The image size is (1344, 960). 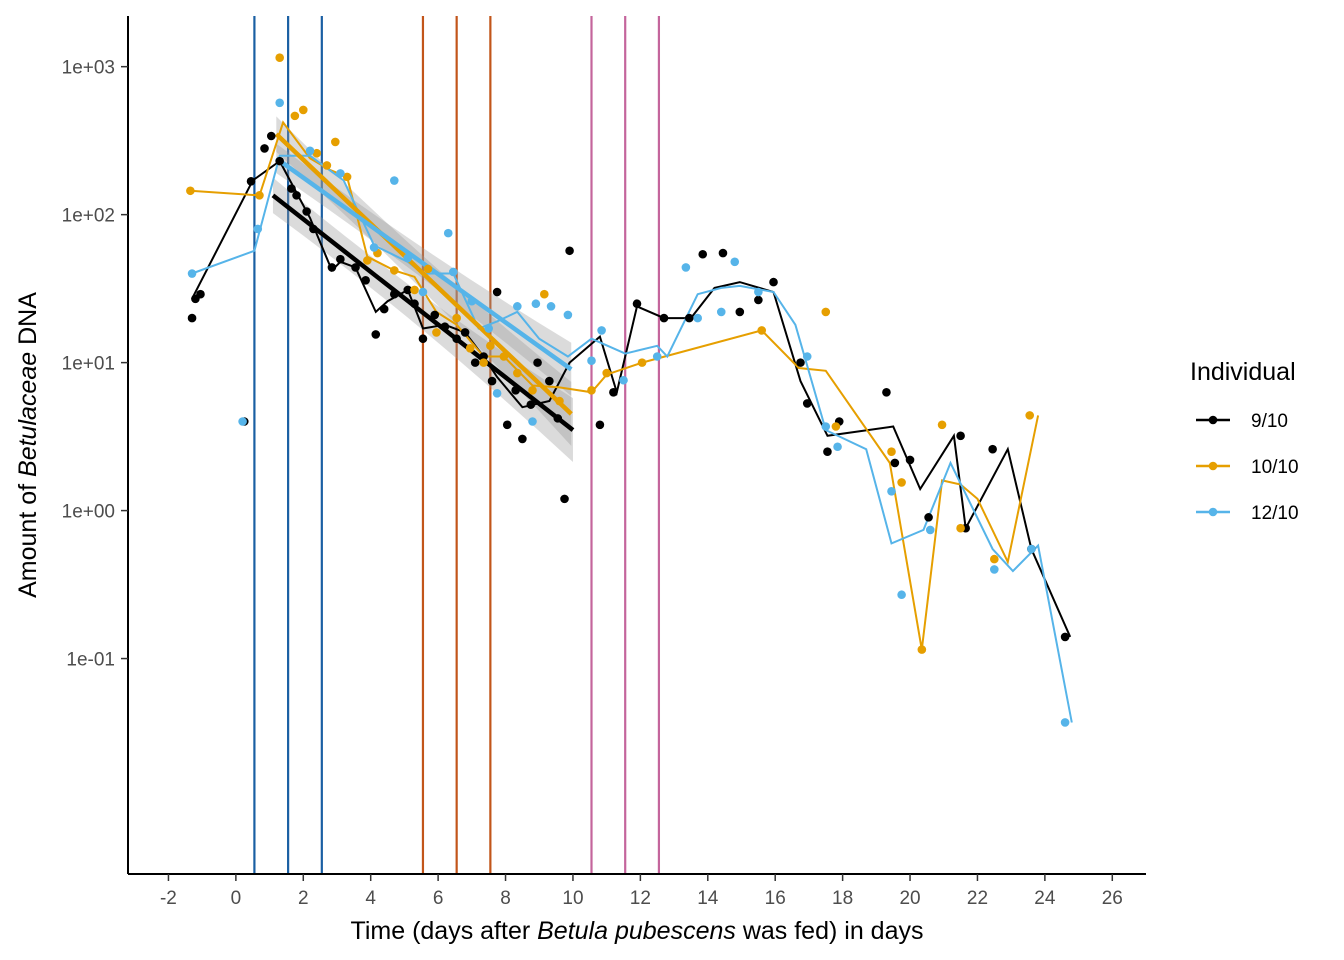 I want to click on x-tick-label: 2, so click(x=303, y=898).